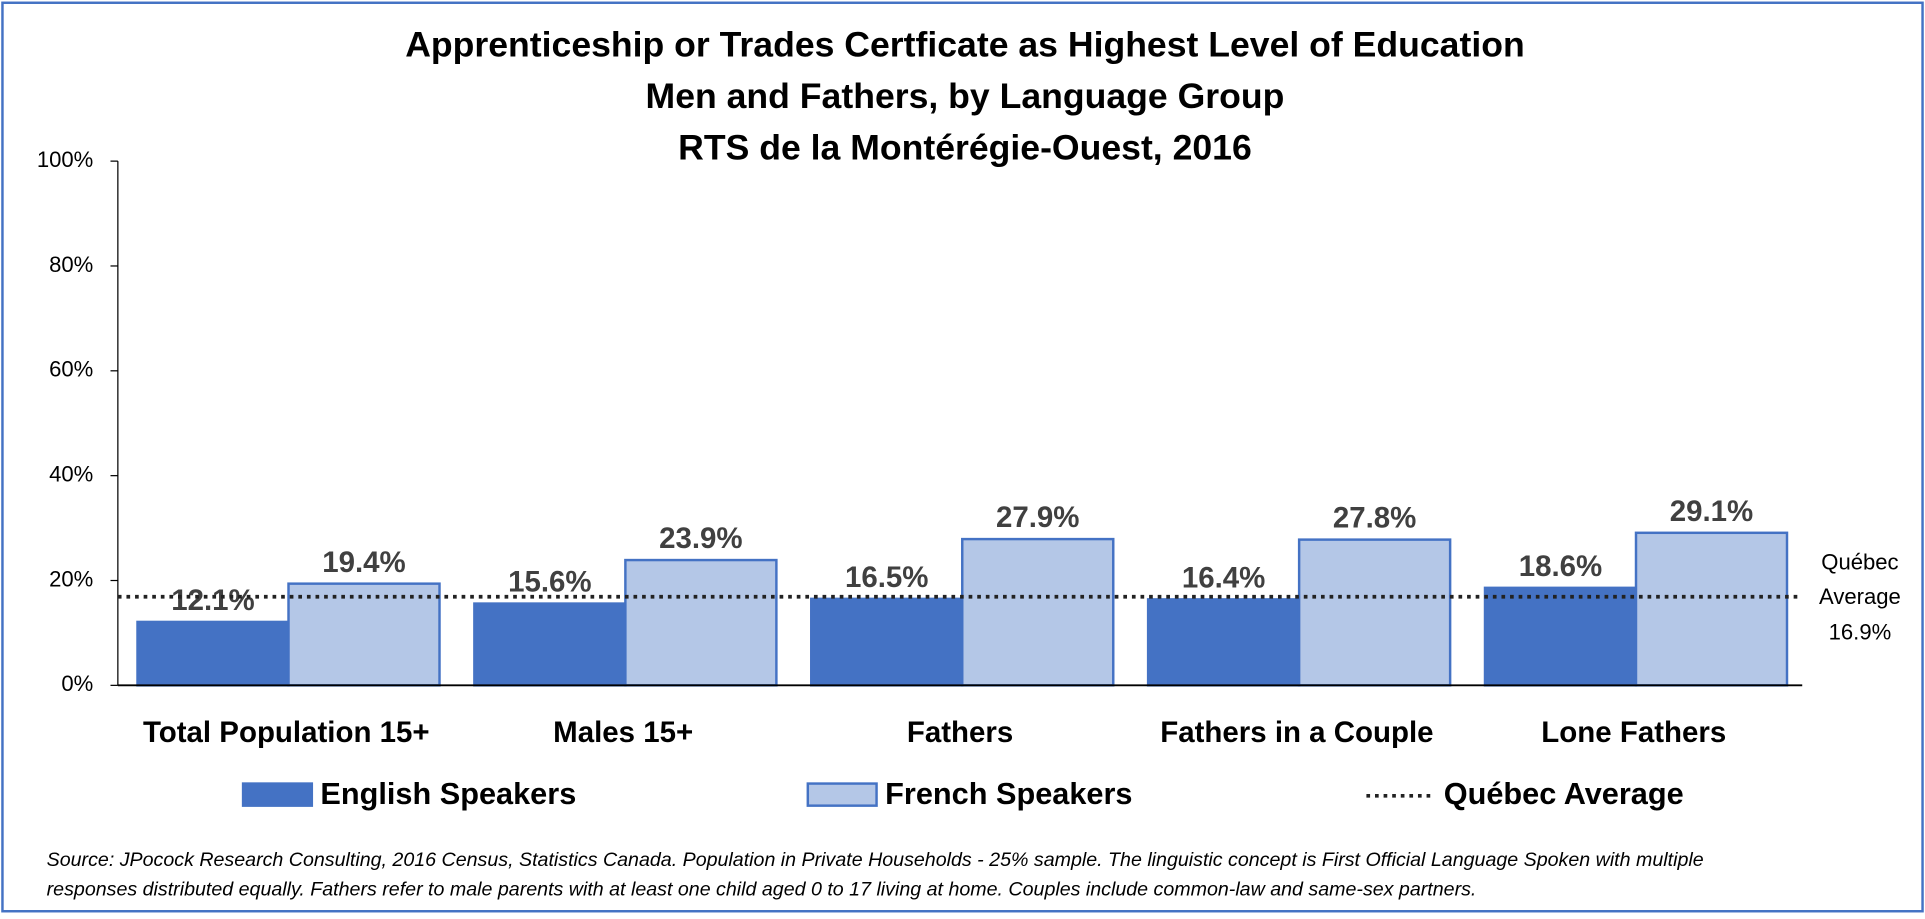  Describe the element at coordinates (213, 600) in the screenshot. I see `data-label: 12.1%` at that location.